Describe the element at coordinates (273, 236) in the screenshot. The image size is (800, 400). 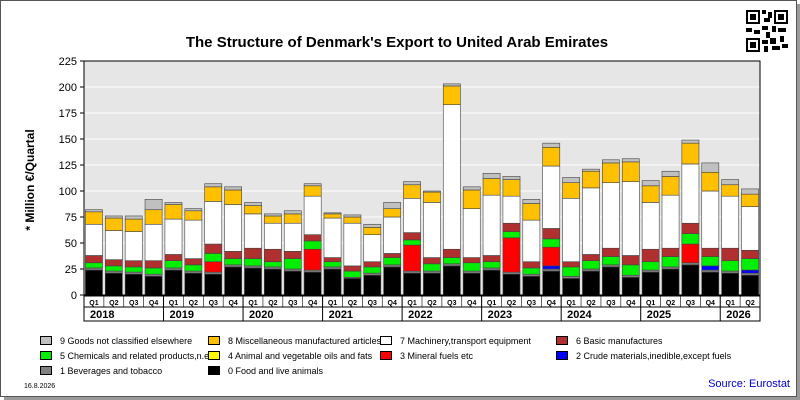
I see `bar-segment-7-q10` at that location.